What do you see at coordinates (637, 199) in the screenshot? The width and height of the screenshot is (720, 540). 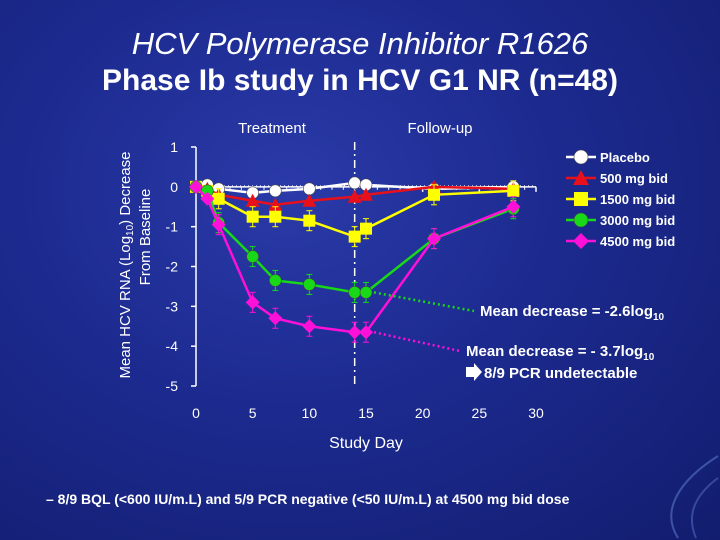 I see `legend-label: 1500 mg bid` at bounding box center [637, 199].